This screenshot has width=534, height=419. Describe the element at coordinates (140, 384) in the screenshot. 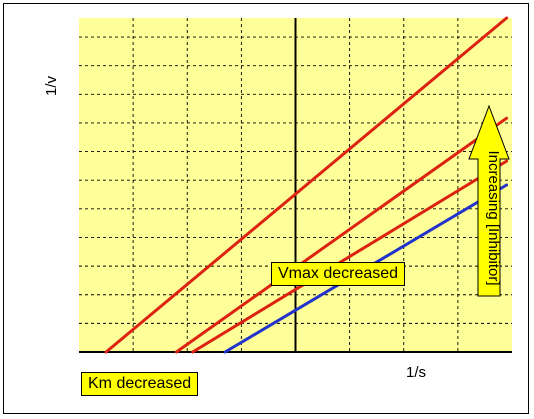

I see `km-decreased-label: Km decreased` at that location.